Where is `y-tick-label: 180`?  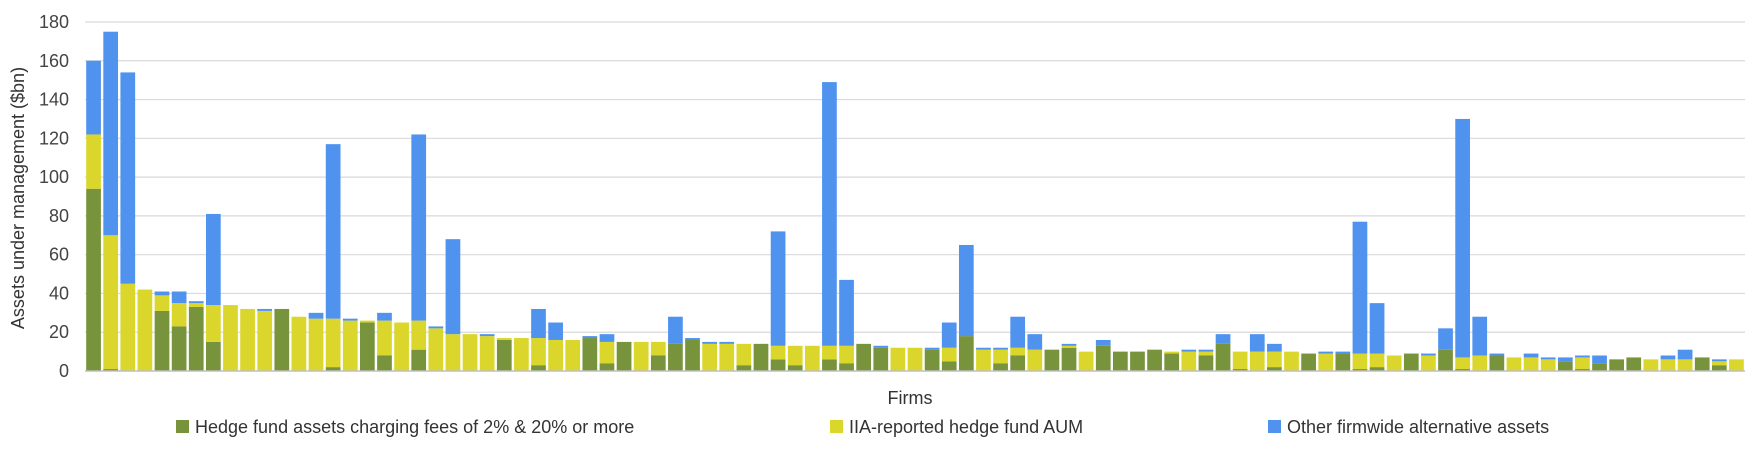 y-tick-label: 180 is located at coordinates (54, 22).